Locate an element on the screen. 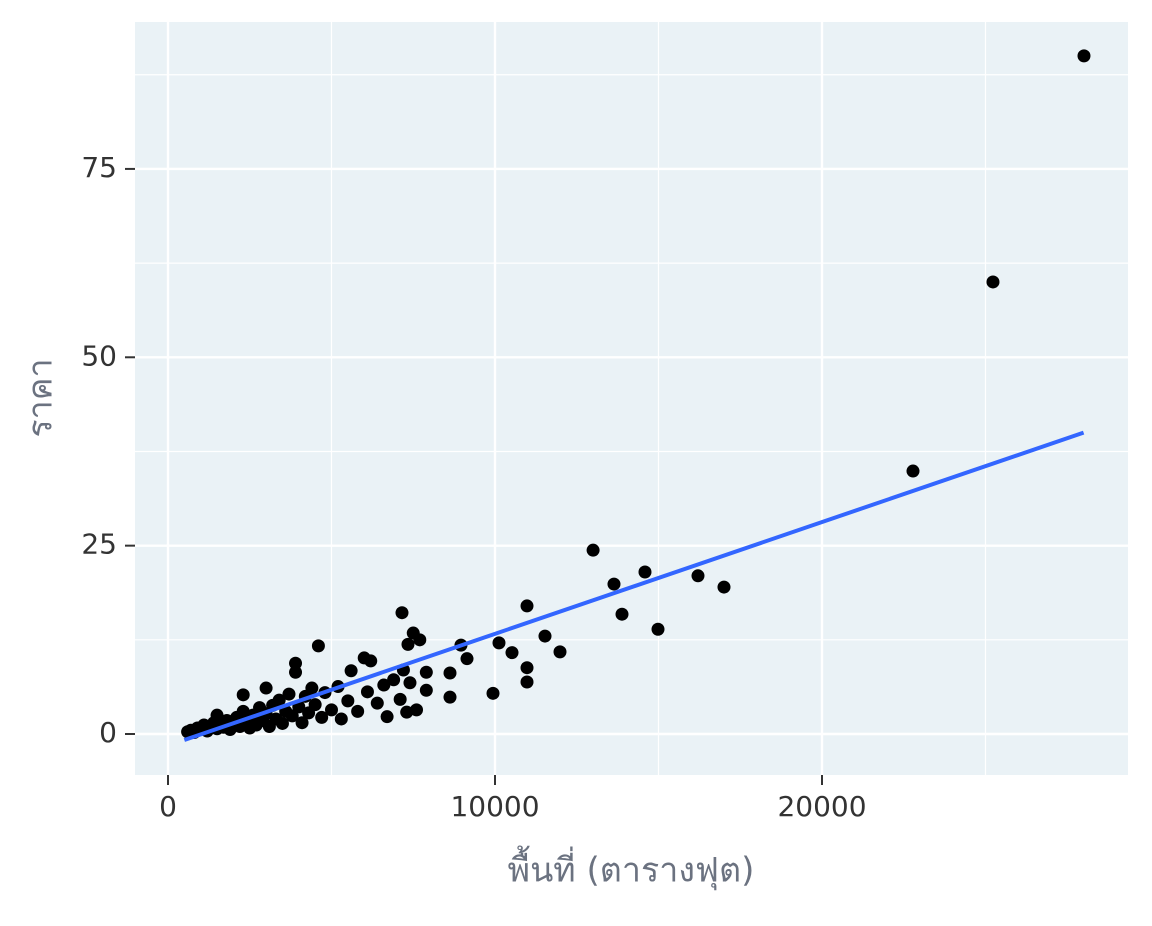  x-tick-label: 10000 is located at coordinates (494, 806).